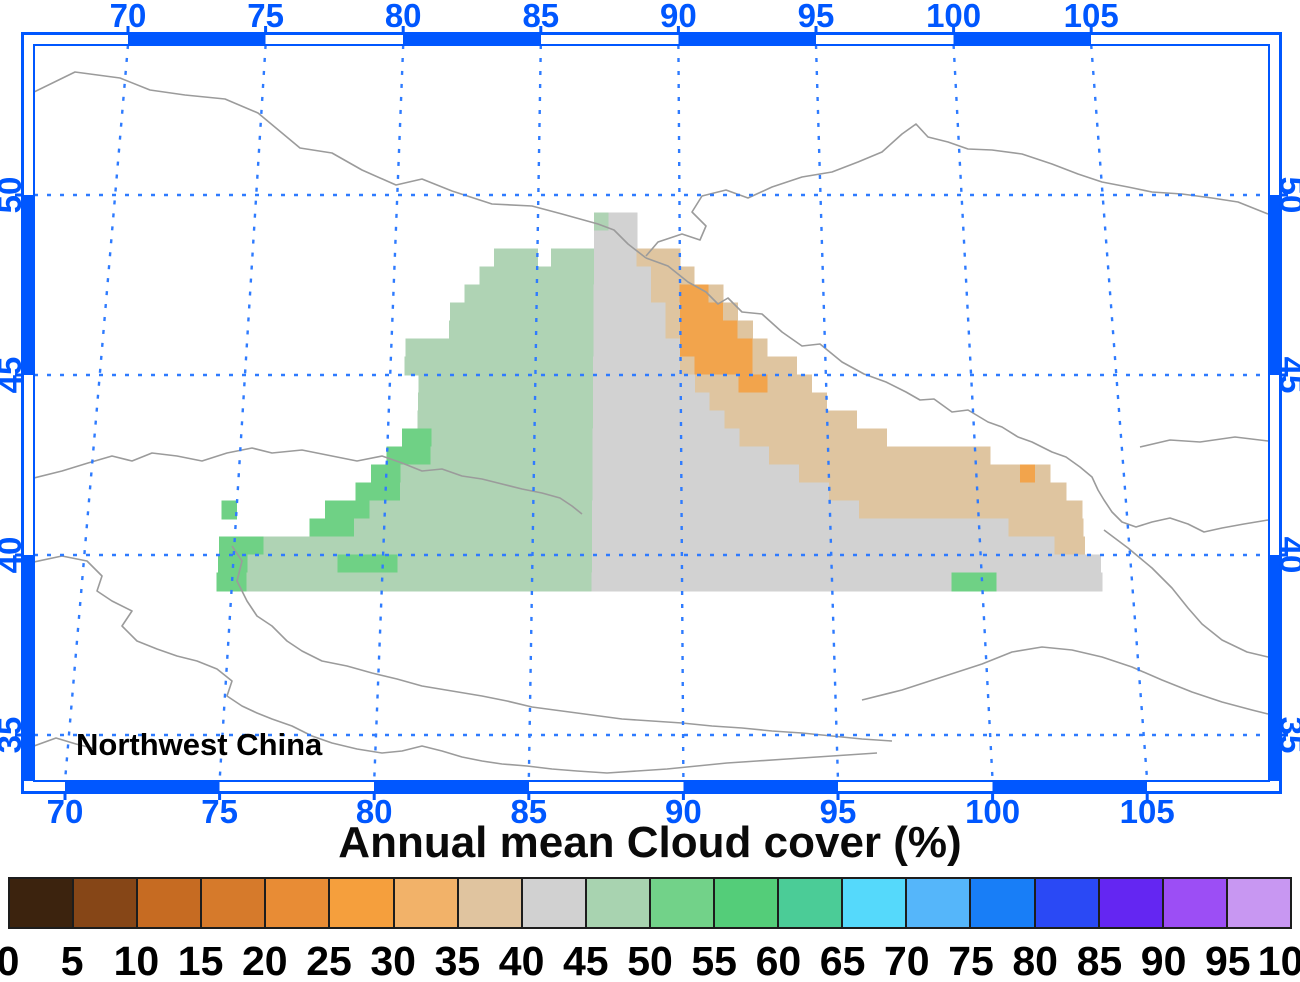 Image resolution: width=1300 pixels, height=982 pixels. Describe the element at coordinates (1286, 195) in the screenshot. I see `lat-axis-label-right: 50` at that location.